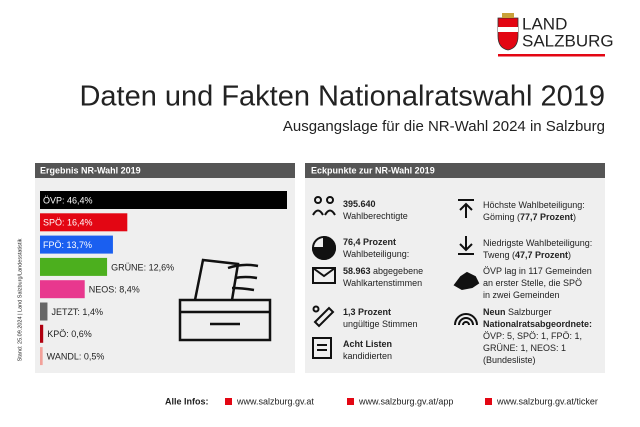 This screenshot has height=427, width=640. I want to click on key-point-text: Acht Listen, so click(367, 344).